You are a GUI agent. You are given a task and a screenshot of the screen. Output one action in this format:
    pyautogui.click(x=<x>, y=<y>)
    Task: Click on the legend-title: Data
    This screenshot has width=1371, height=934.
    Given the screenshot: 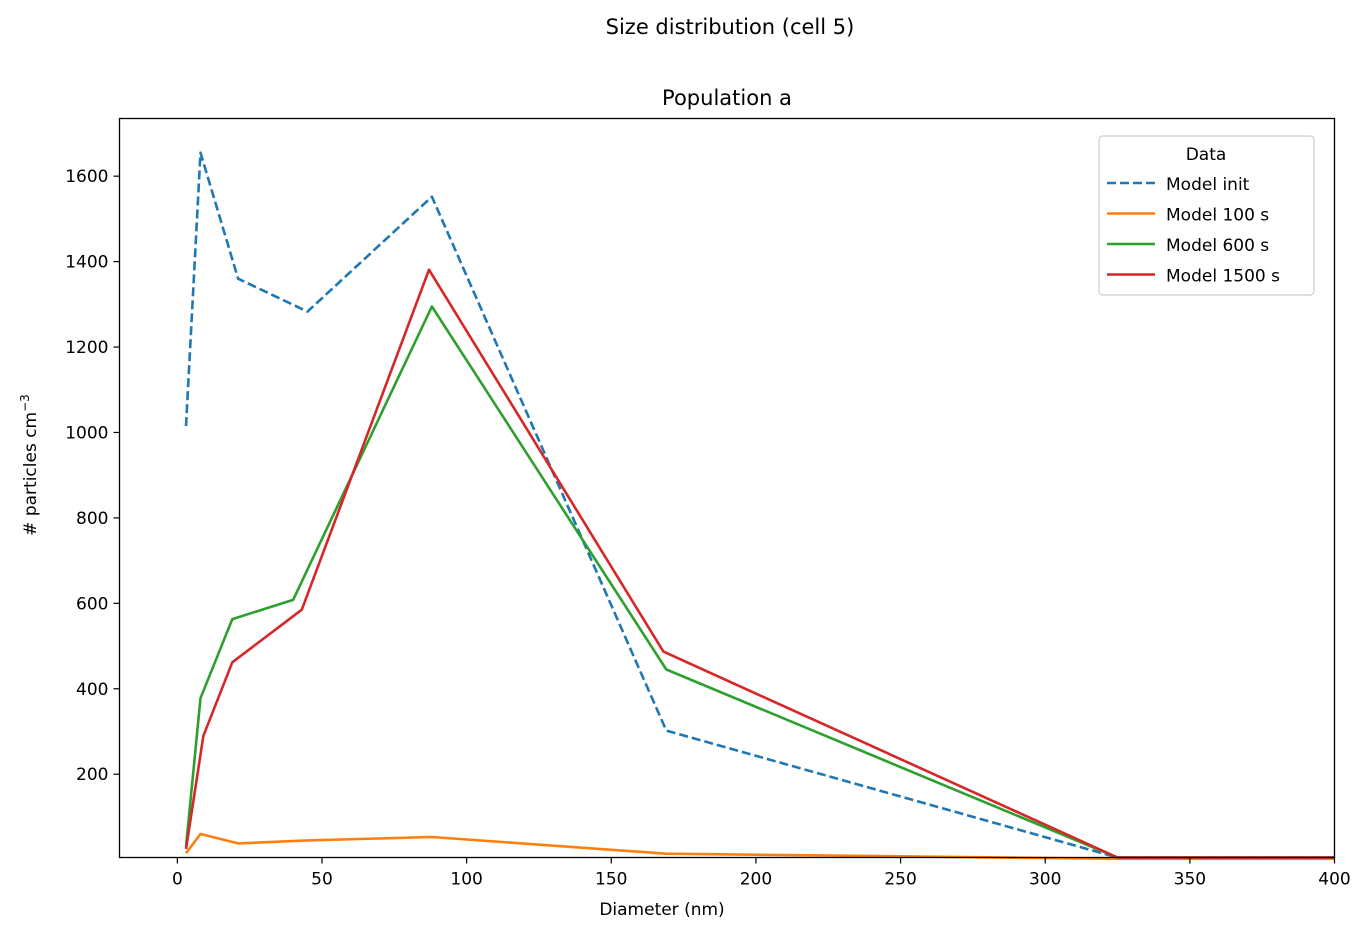 What is the action you would take?
    pyautogui.click(x=1206, y=155)
    